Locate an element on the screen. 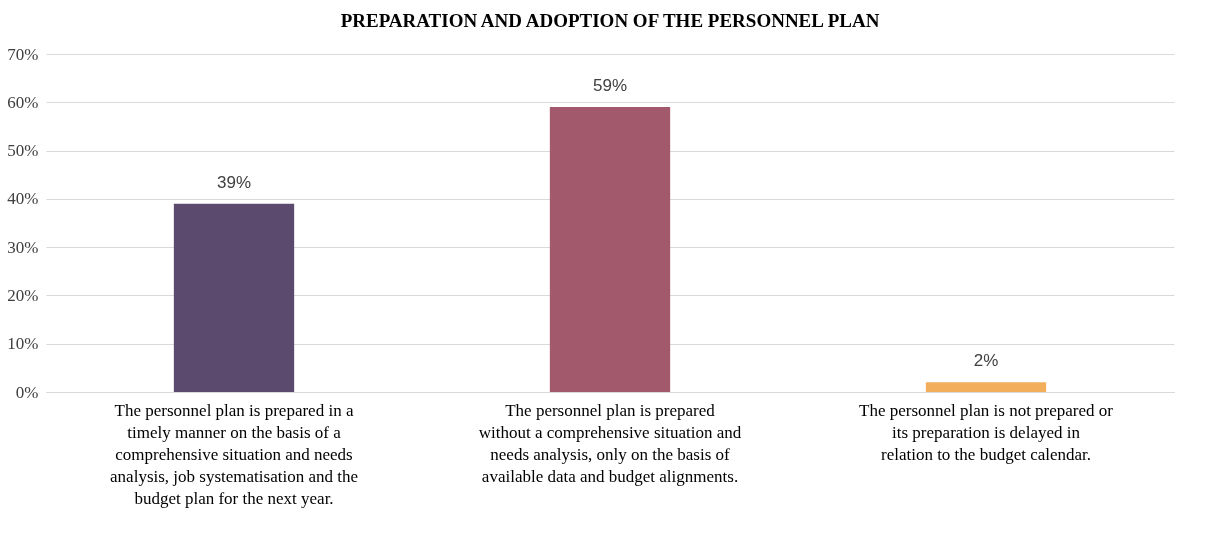 This screenshot has height=553, width=1208. data-label: 2% is located at coordinates (986, 361).